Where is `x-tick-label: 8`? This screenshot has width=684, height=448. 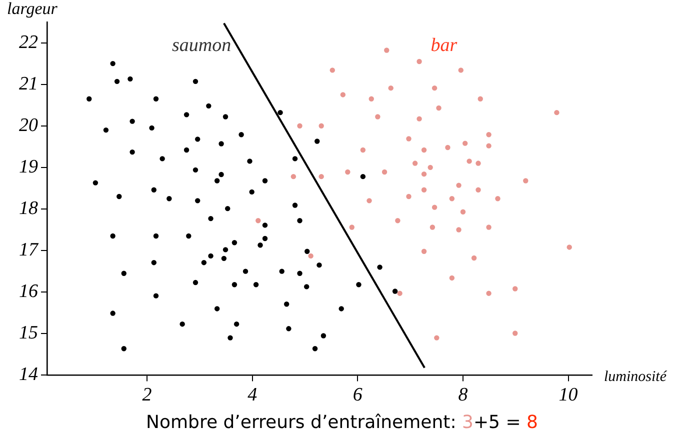
x-tick-label: 8 is located at coordinates (463, 395).